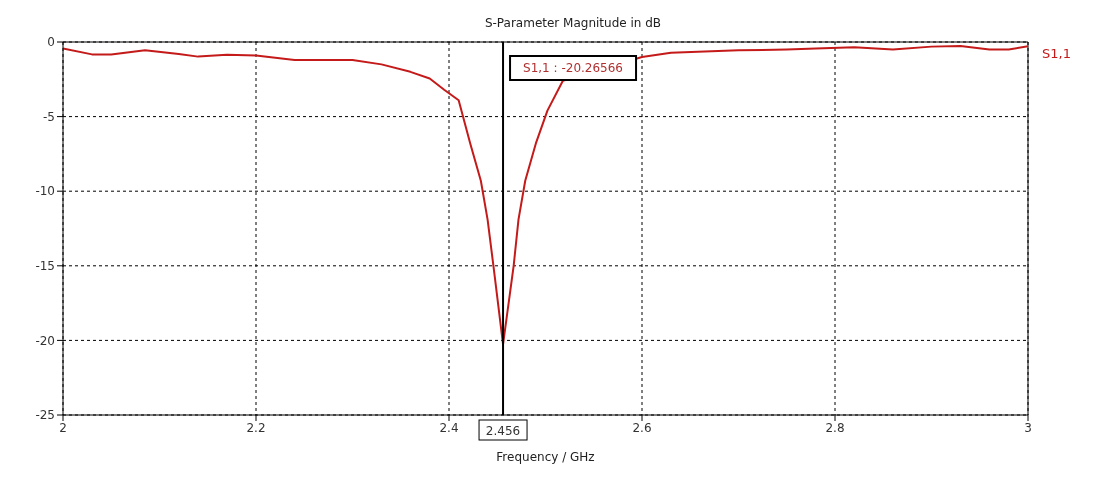 The image size is (1106, 493). Describe the element at coordinates (1056, 54) in the screenshot. I see `series-label: S1,1` at that location.